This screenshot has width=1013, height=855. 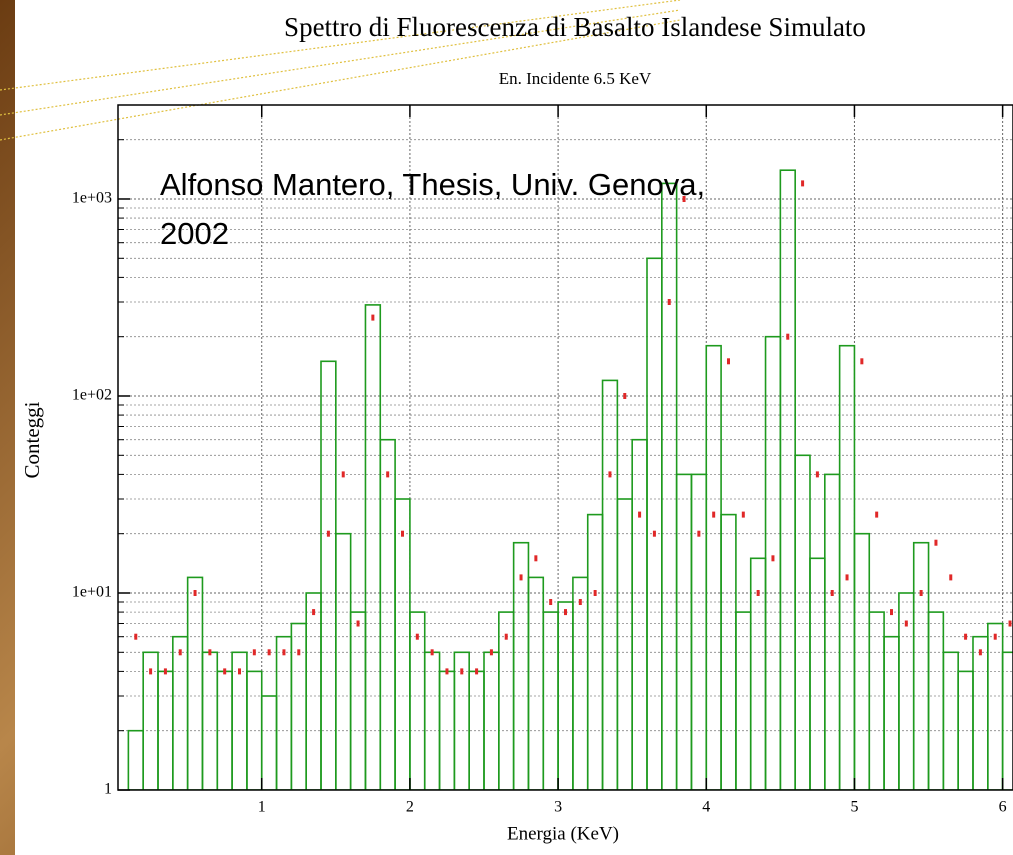 What do you see at coordinates (92, 395) in the screenshot?
I see `y-tick-label: 1e+02` at bounding box center [92, 395].